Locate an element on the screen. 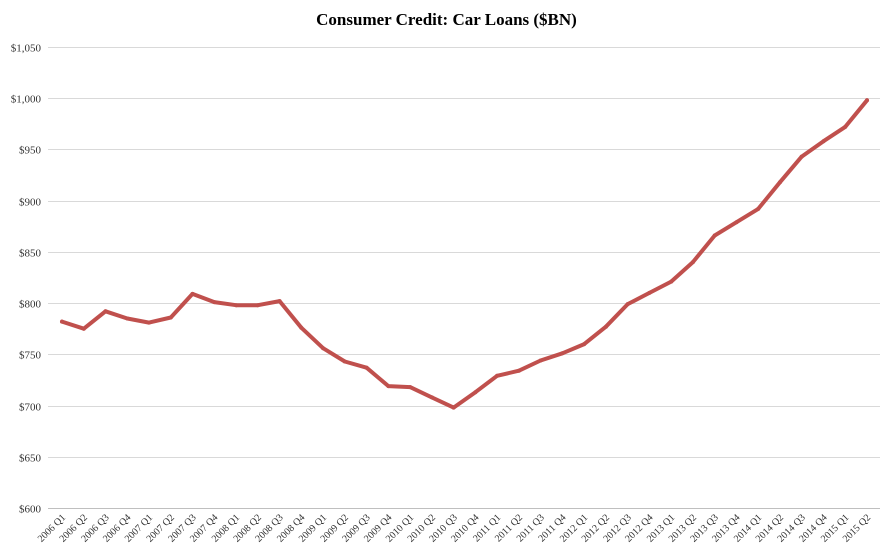 This screenshot has width=893, height=558. y-tick-label: $750 is located at coordinates (30, 356).